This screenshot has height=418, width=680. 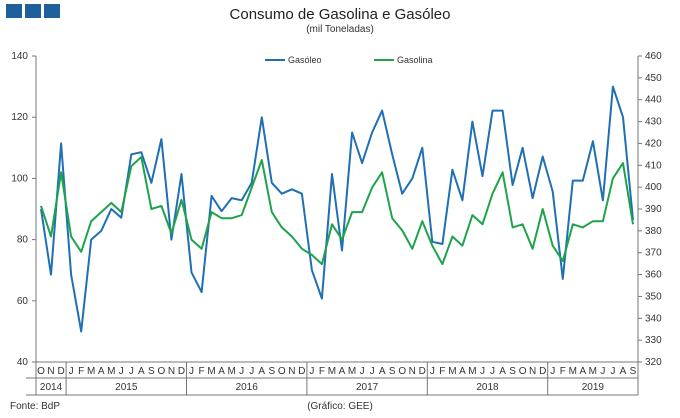 I want to click on chart-subtitle: (mil Toneladas), so click(x=340, y=29).